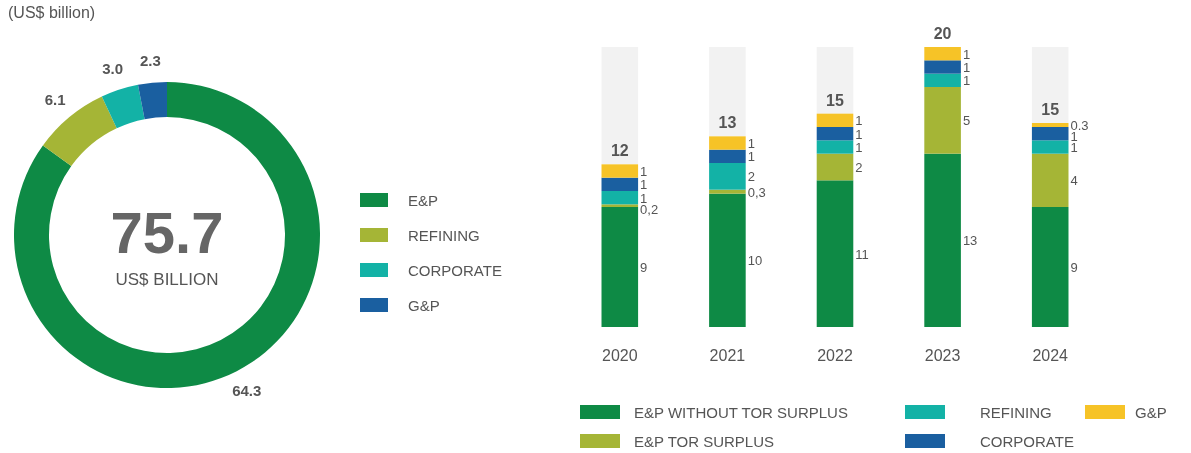  Describe the element at coordinates (423, 200) in the screenshot. I see `legend-label: E&P` at that location.